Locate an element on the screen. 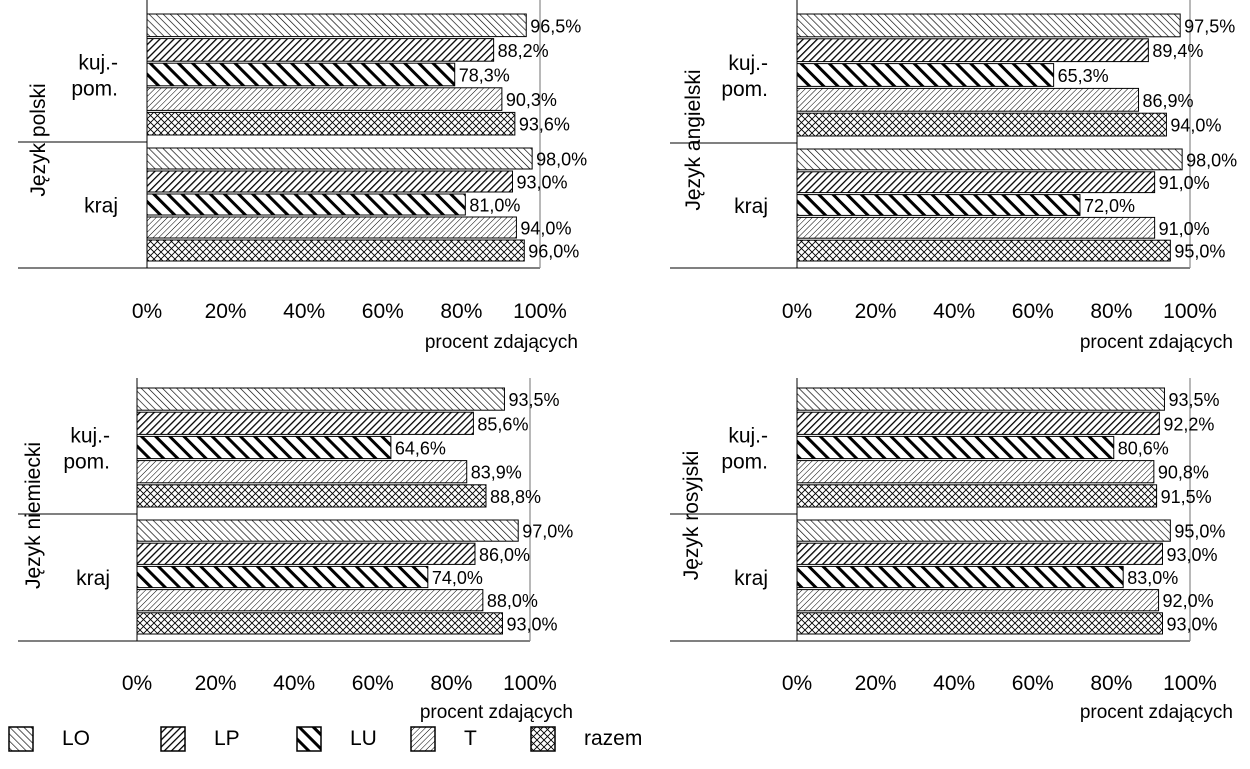  legend-swatch-lo-icon is located at coordinates (21, 739).